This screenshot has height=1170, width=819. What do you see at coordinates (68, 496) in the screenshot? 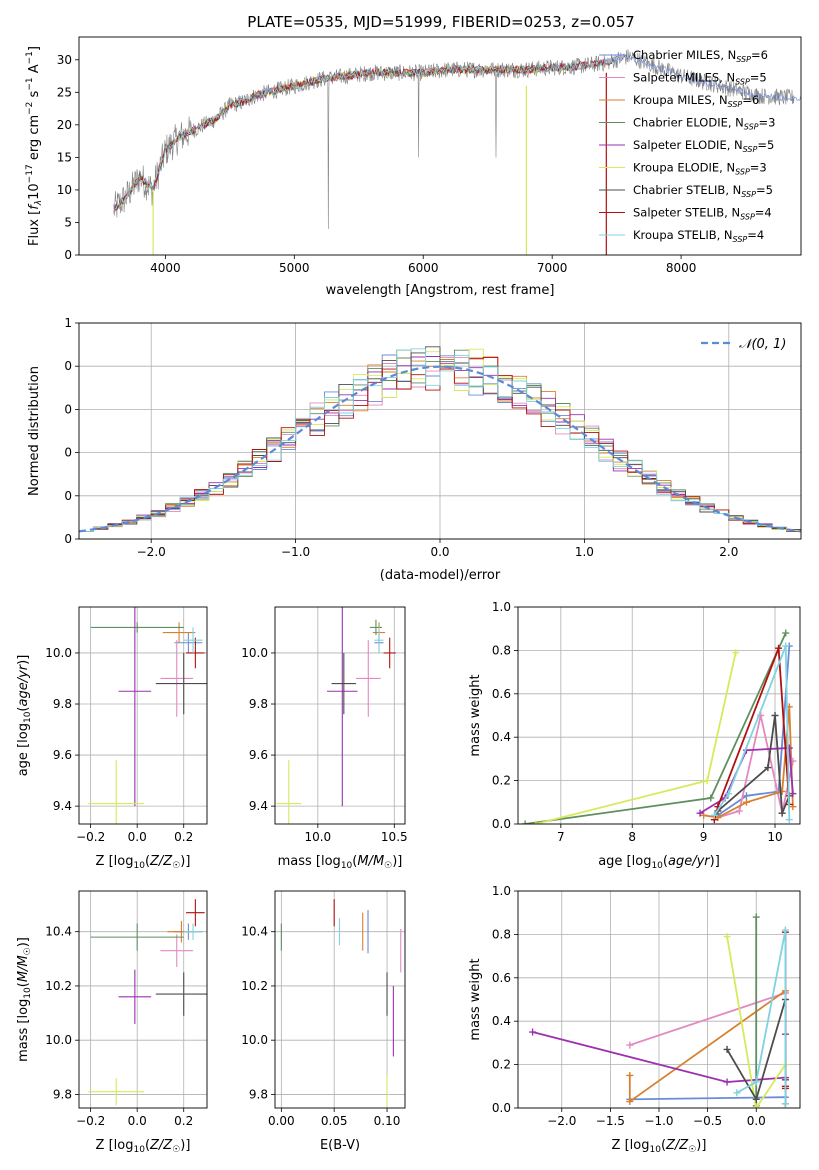
I see `y-tick-label: 0` at bounding box center [68, 496].